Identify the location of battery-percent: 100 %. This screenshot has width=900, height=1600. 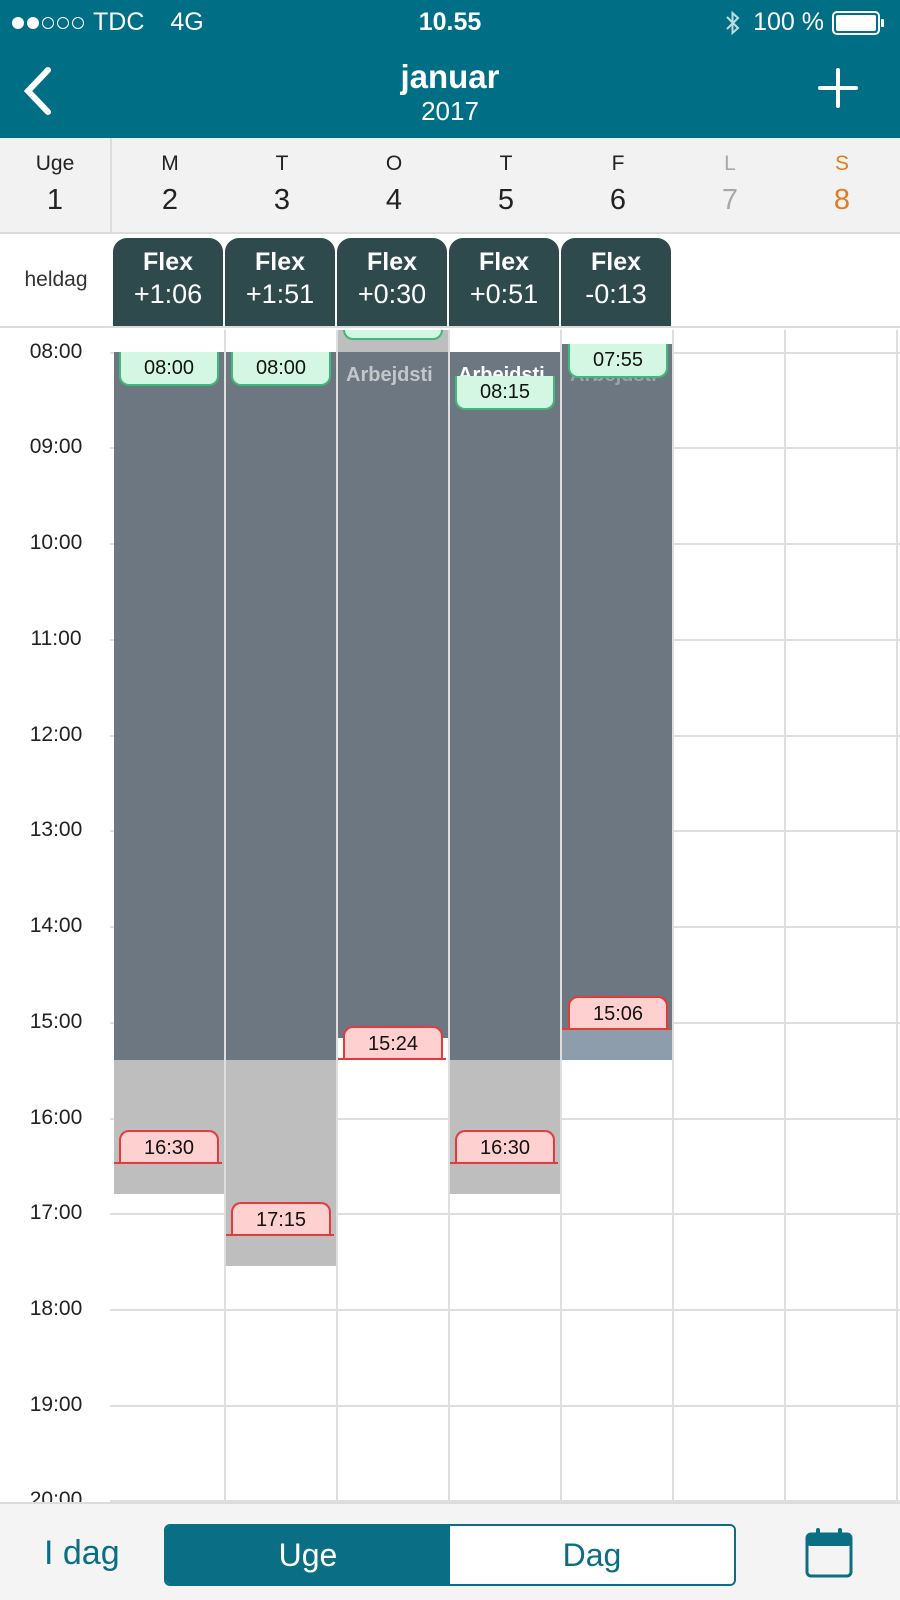
(788, 22).